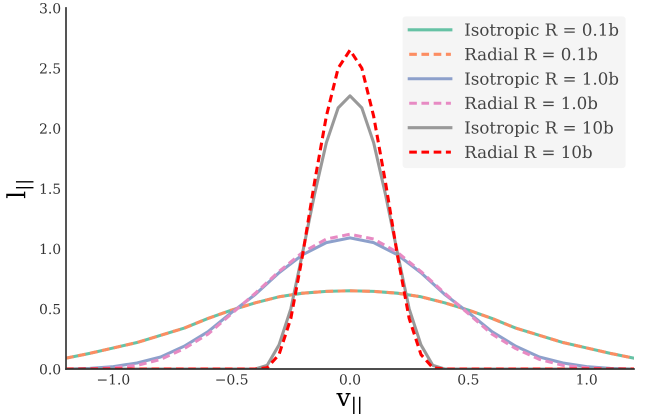 This screenshot has height=414, width=645. What do you see at coordinates (541, 31) in the screenshot?
I see `legend-label: Isotropic R = 0.1b` at bounding box center [541, 31].